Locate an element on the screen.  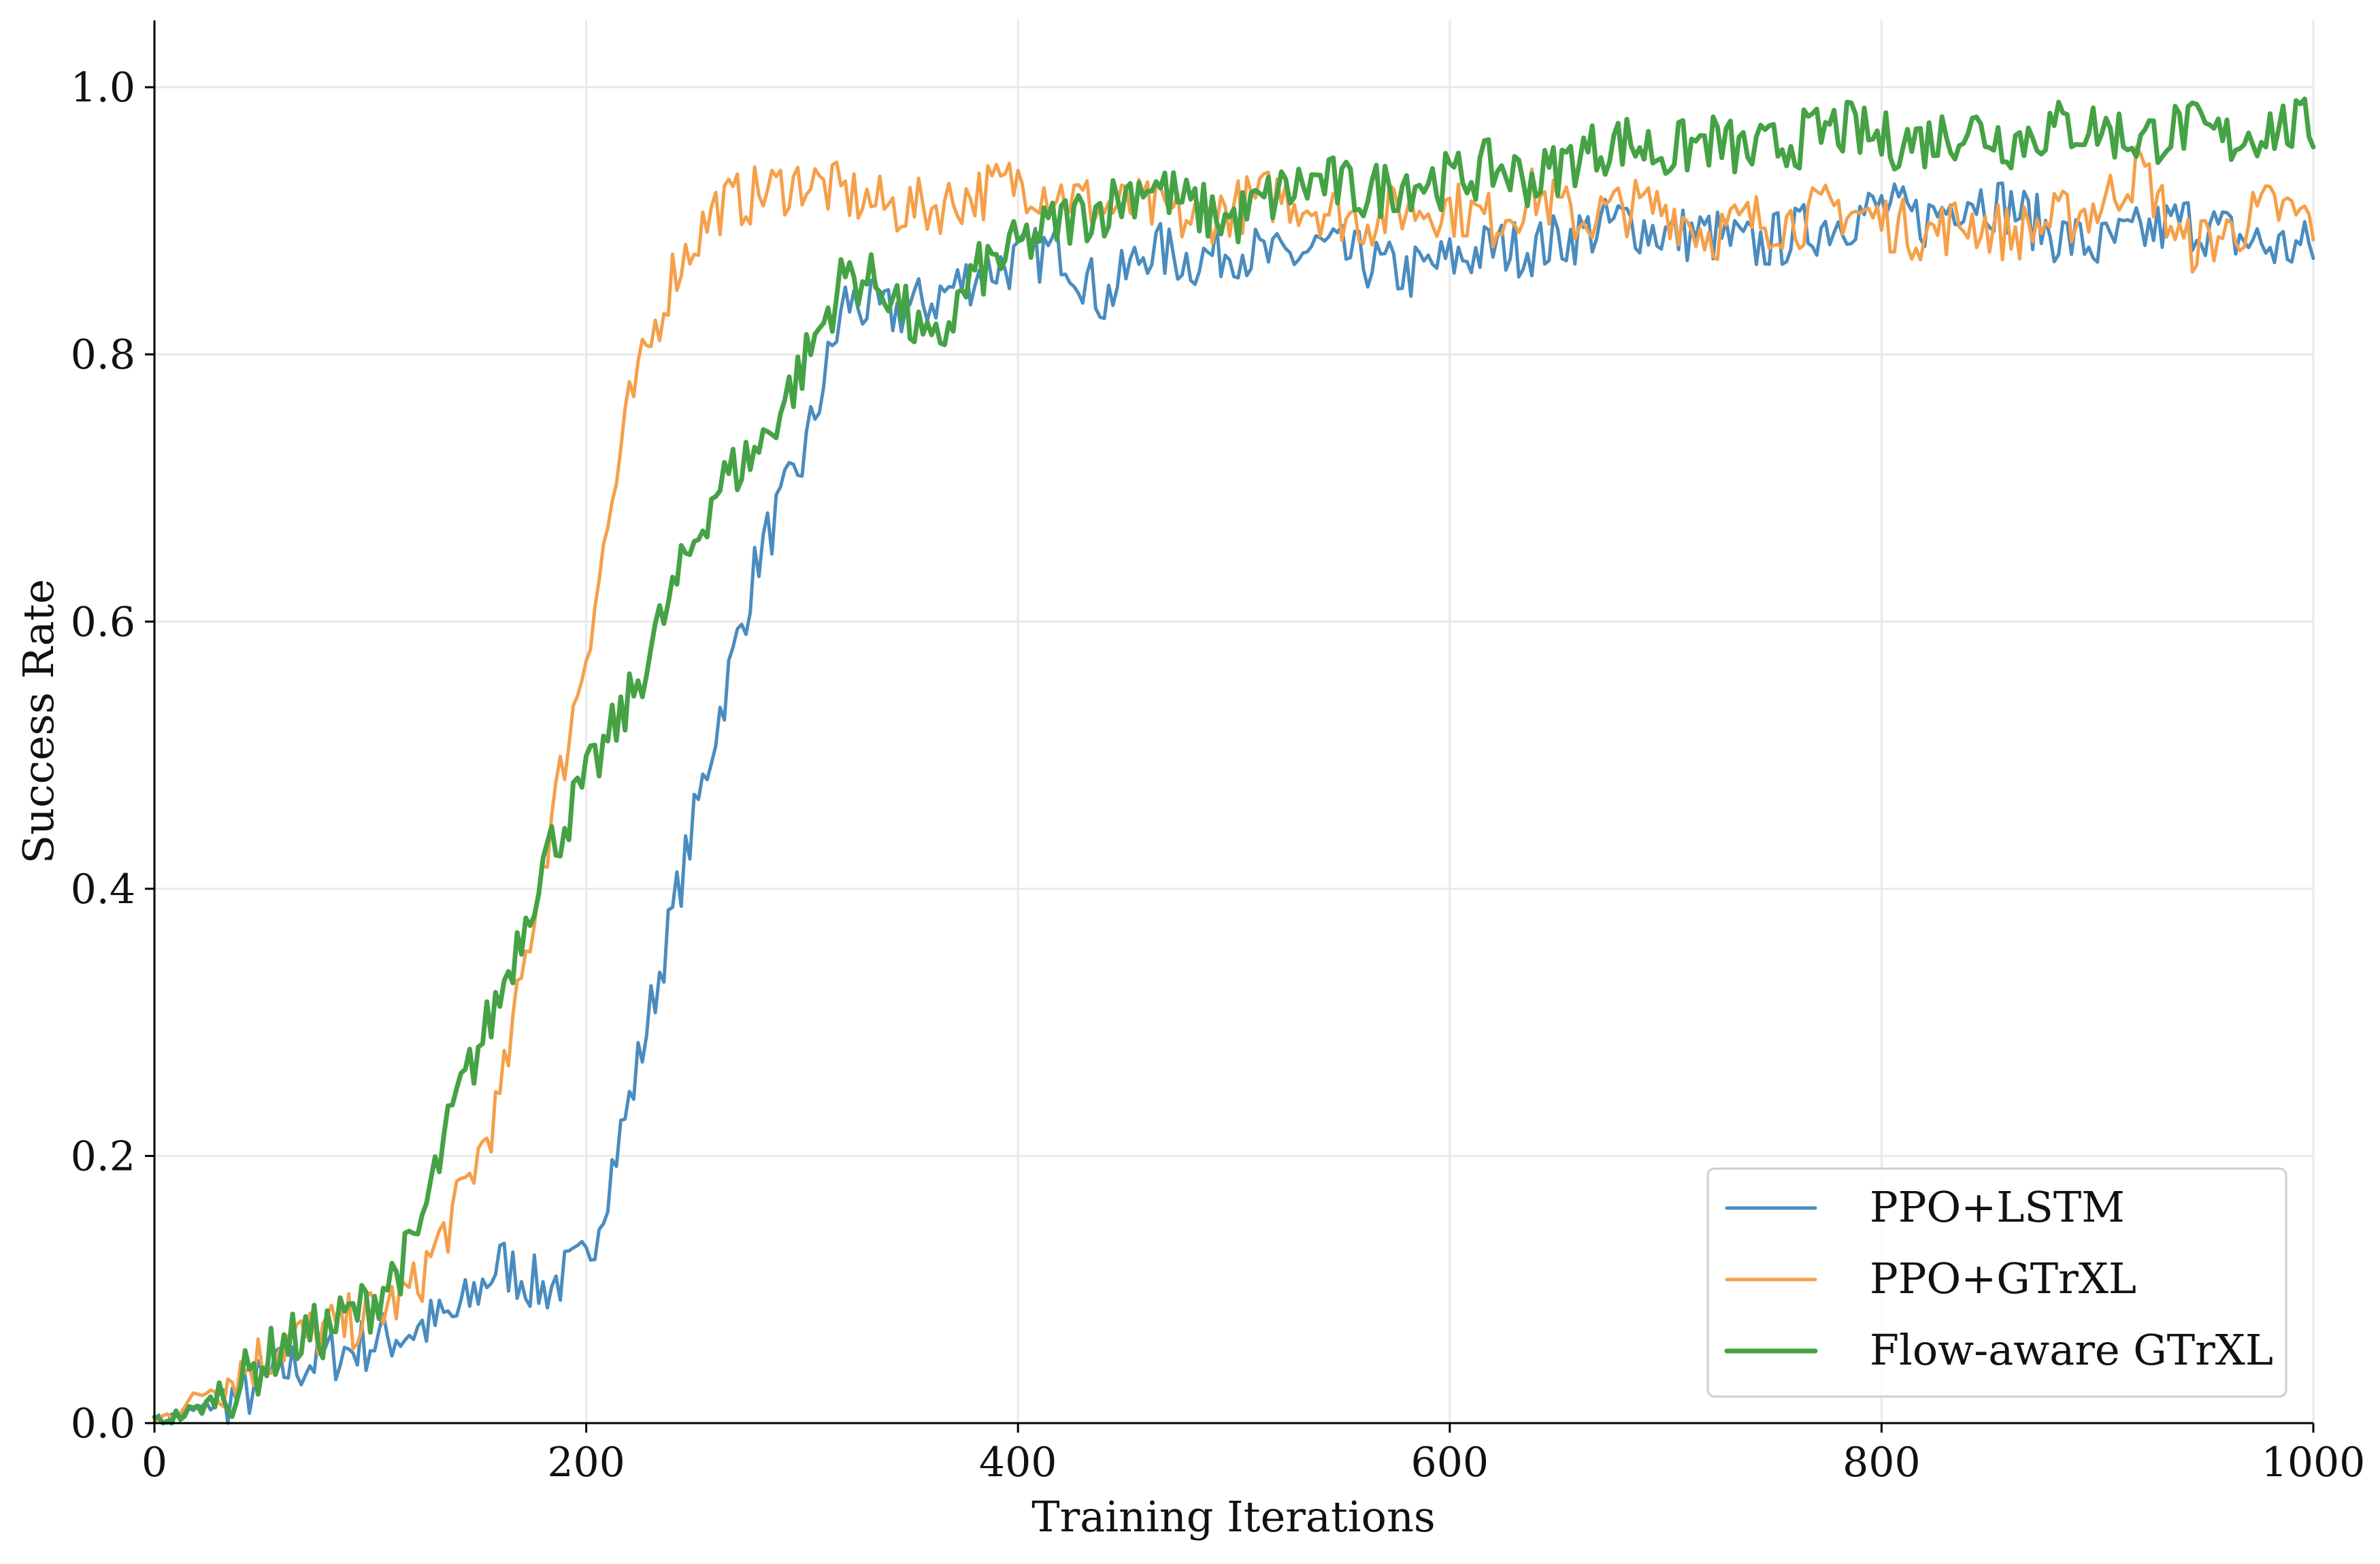
legend-label: PPO+GTrXL is located at coordinates (2003, 1278).